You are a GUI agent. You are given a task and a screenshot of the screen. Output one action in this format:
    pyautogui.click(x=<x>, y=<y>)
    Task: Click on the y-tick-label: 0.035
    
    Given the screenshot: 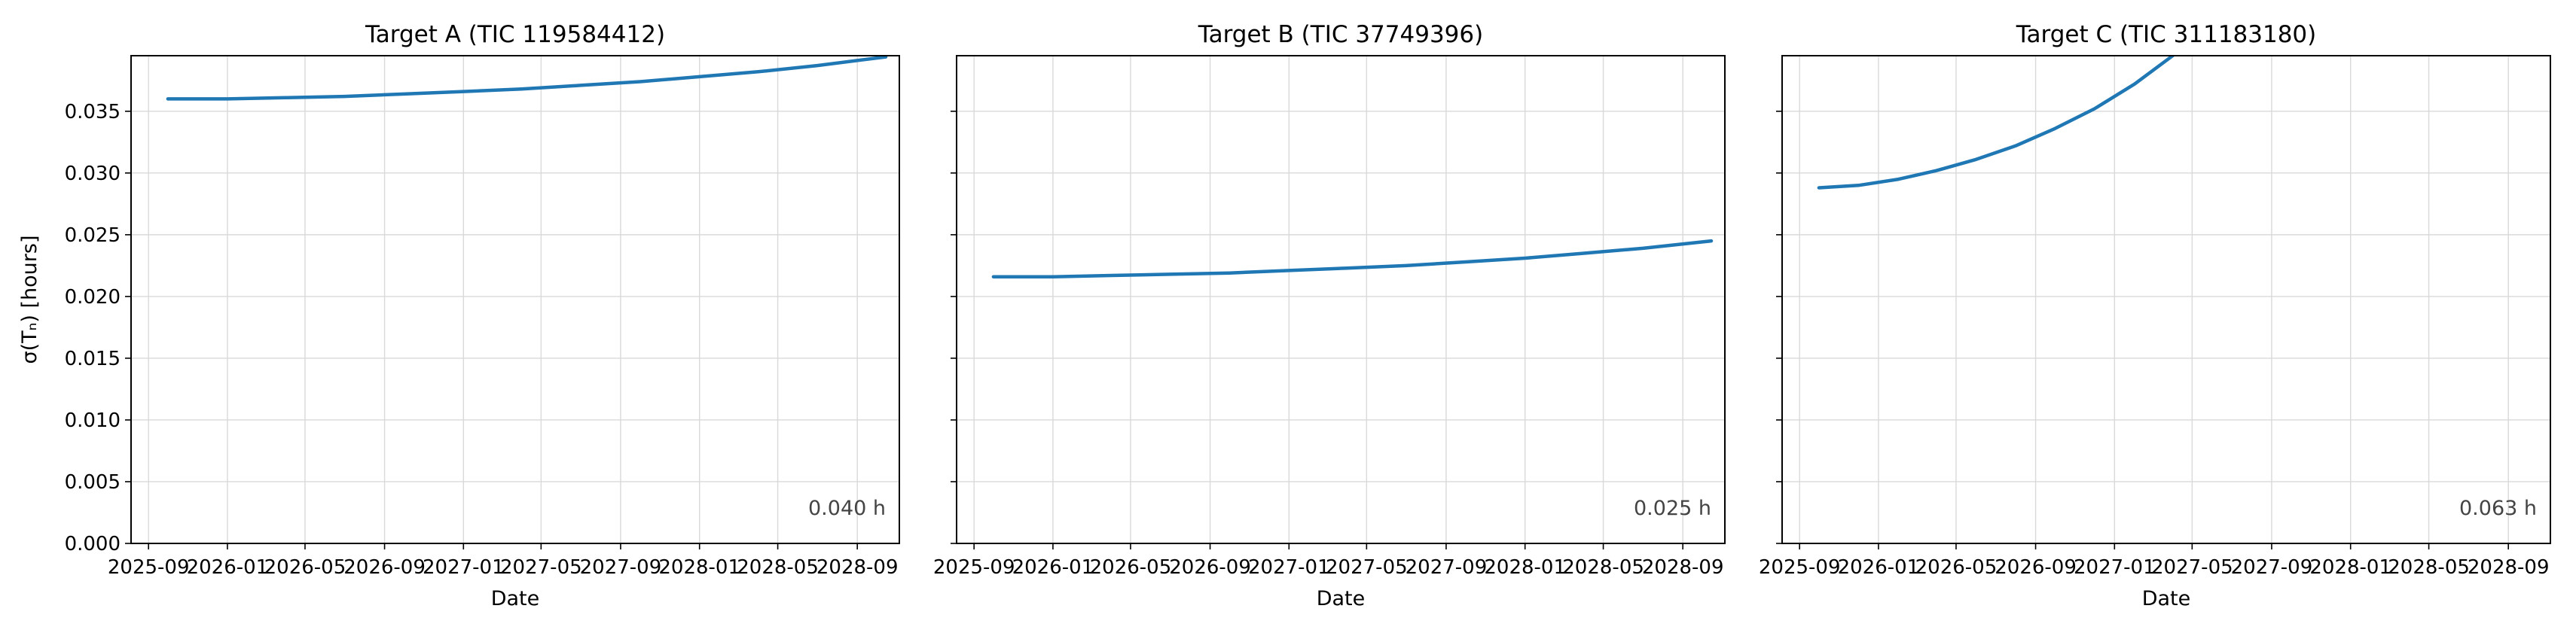 What is the action you would take?
    pyautogui.click(x=93, y=112)
    